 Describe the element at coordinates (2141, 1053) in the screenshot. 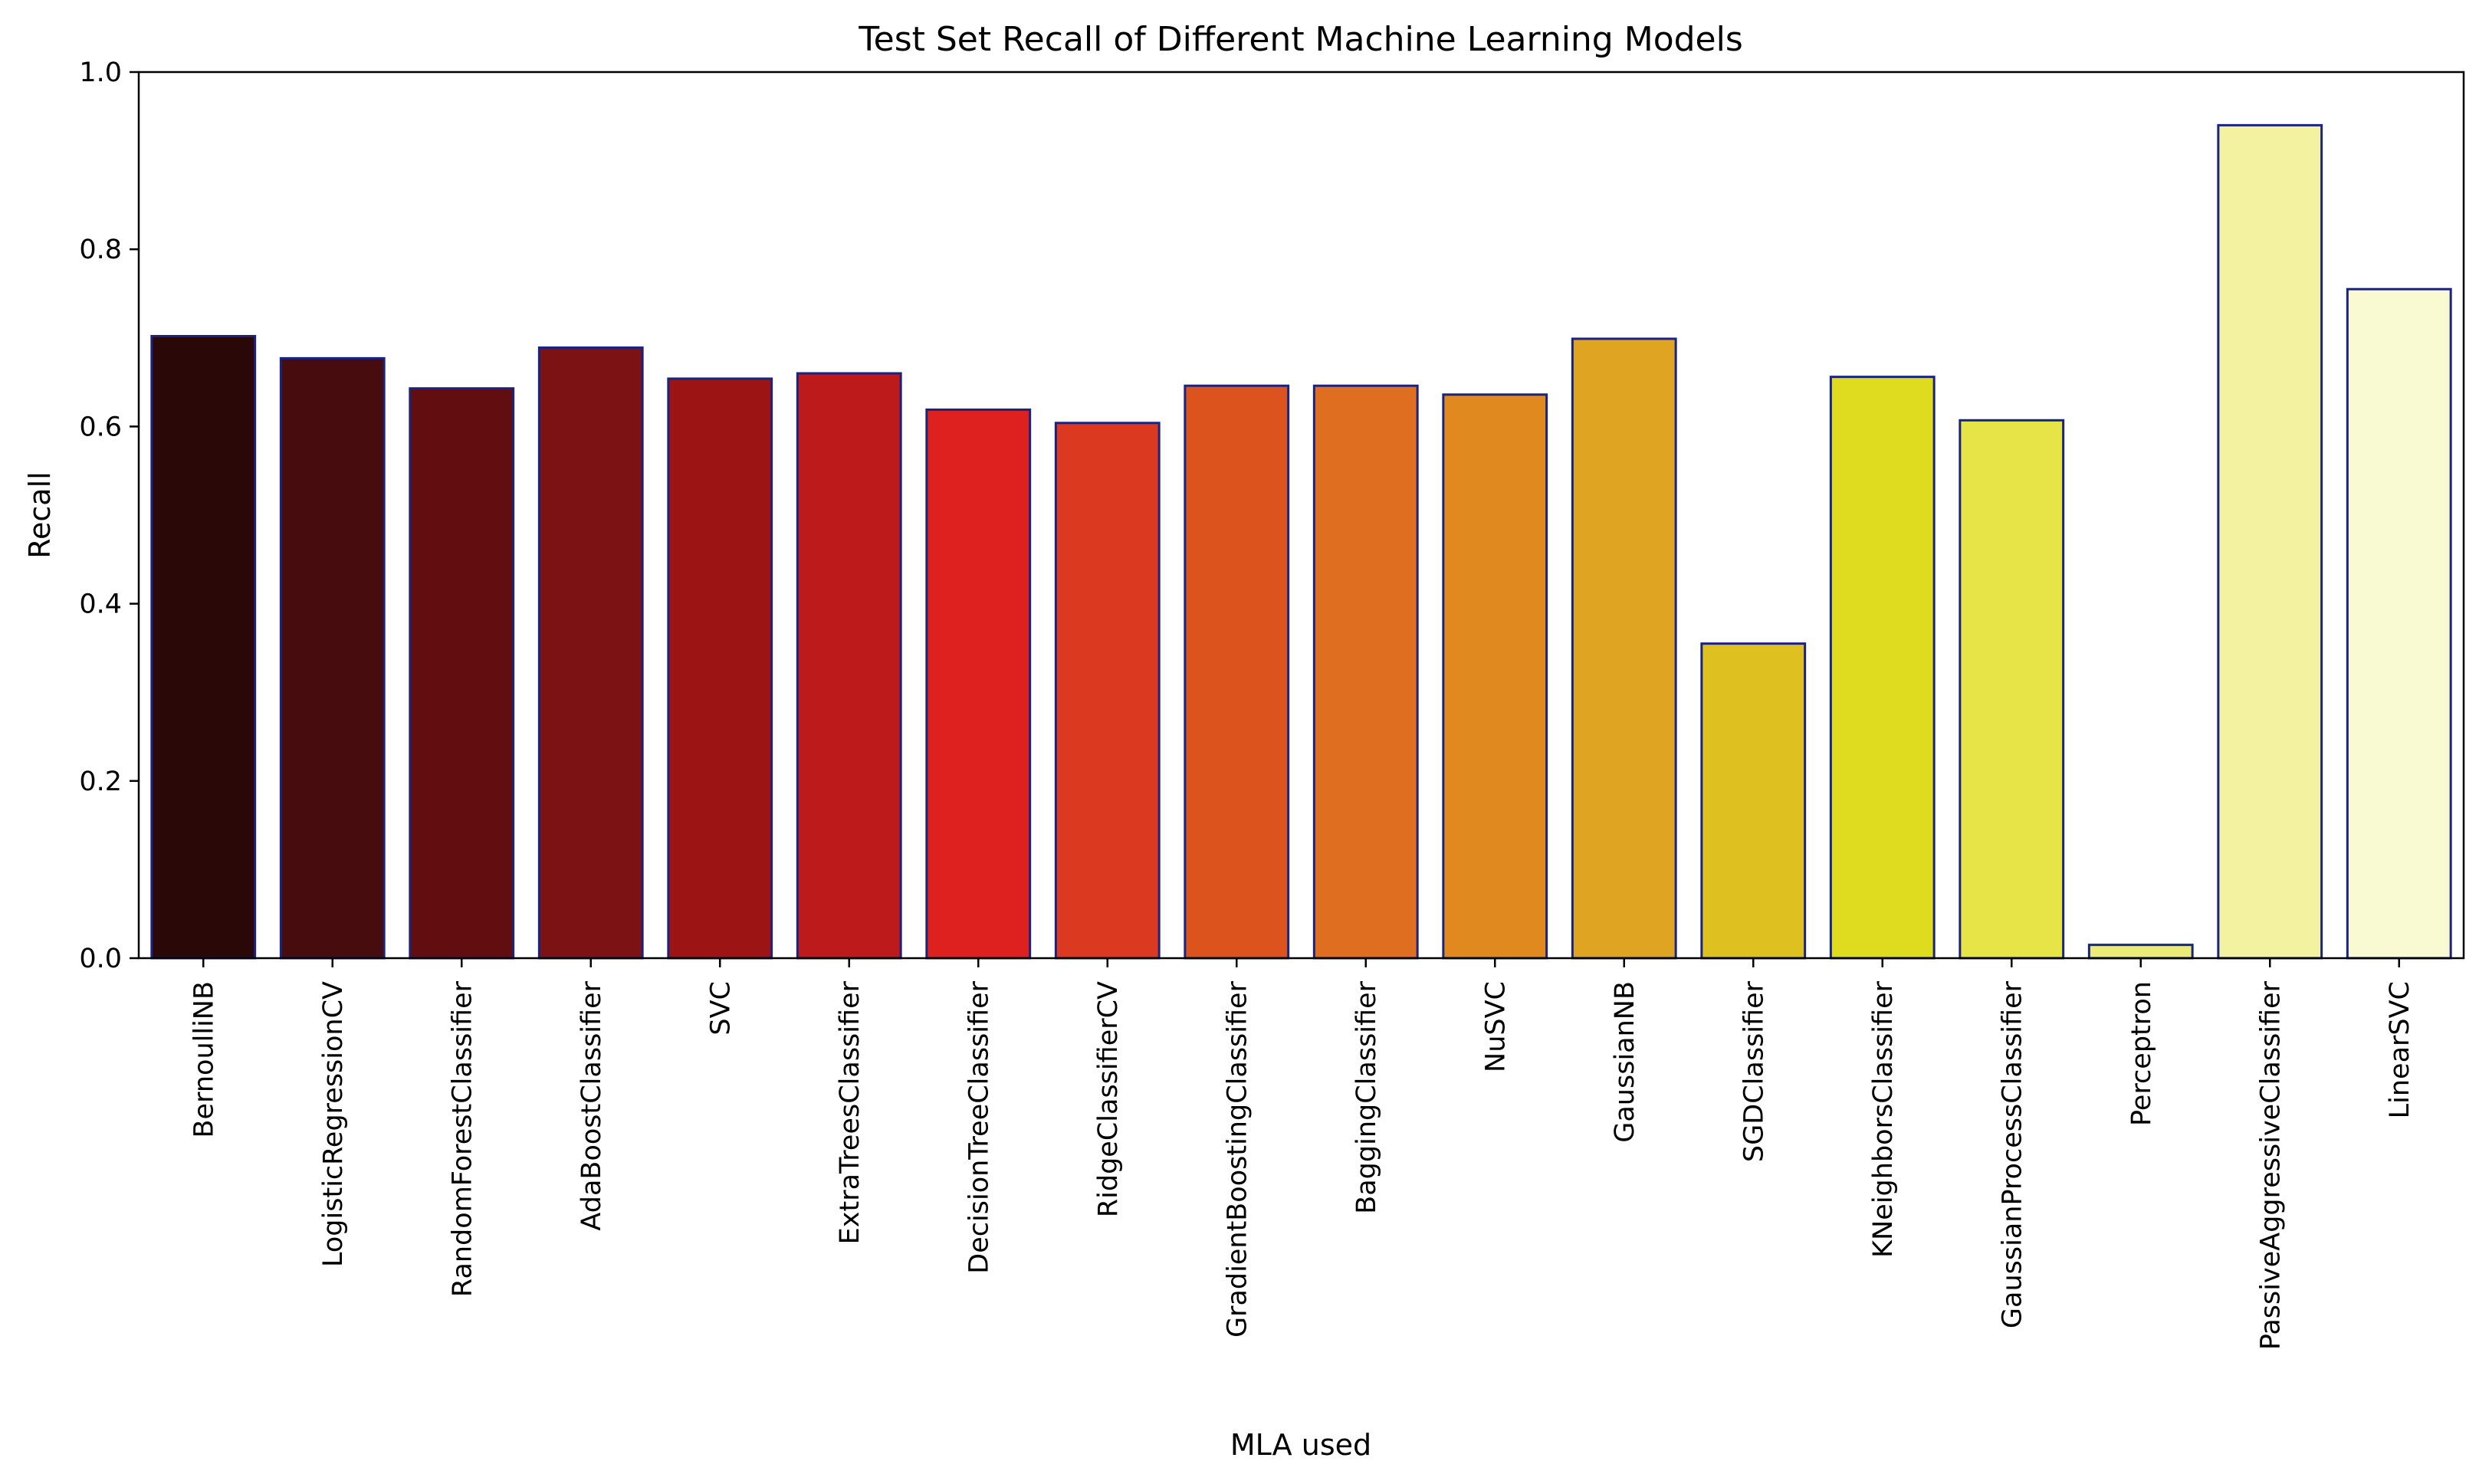

I see `x-tick-label: Perceptron` at that location.